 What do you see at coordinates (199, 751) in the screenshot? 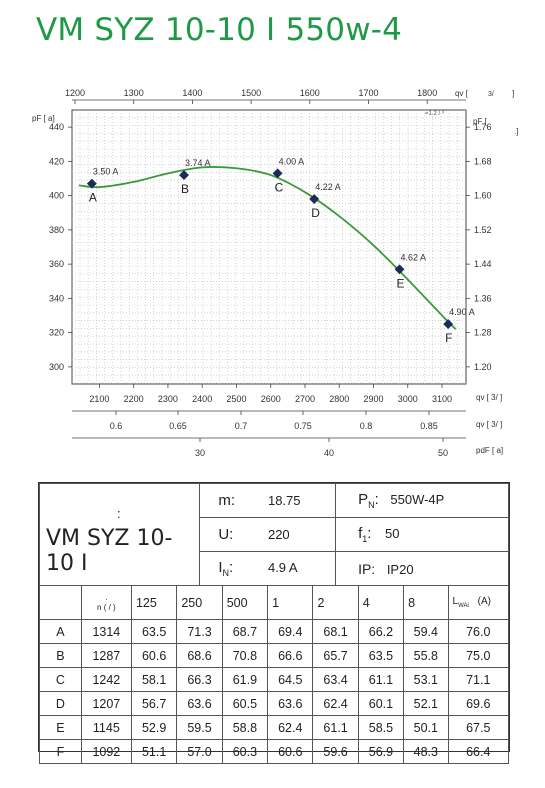
I see `row-value: 57.0` at bounding box center [199, 751].